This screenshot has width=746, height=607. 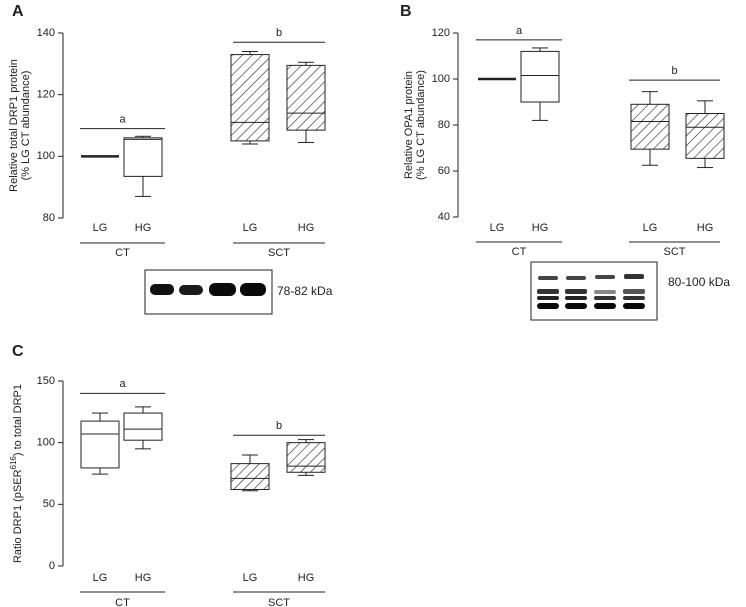 I want to click on y-tick-label: 50, so click(x=49, y=504).